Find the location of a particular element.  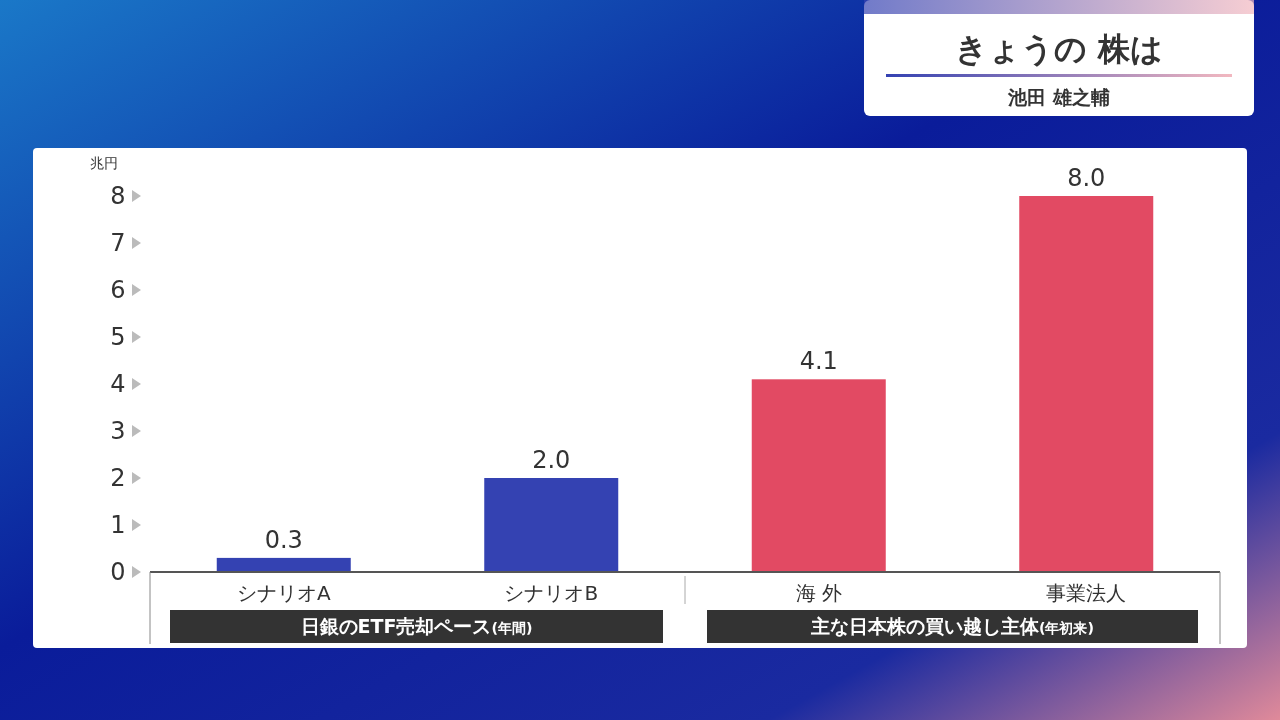

text: 主な日本株の買い越し主体(年初来) is located at coordinates (952, 626).